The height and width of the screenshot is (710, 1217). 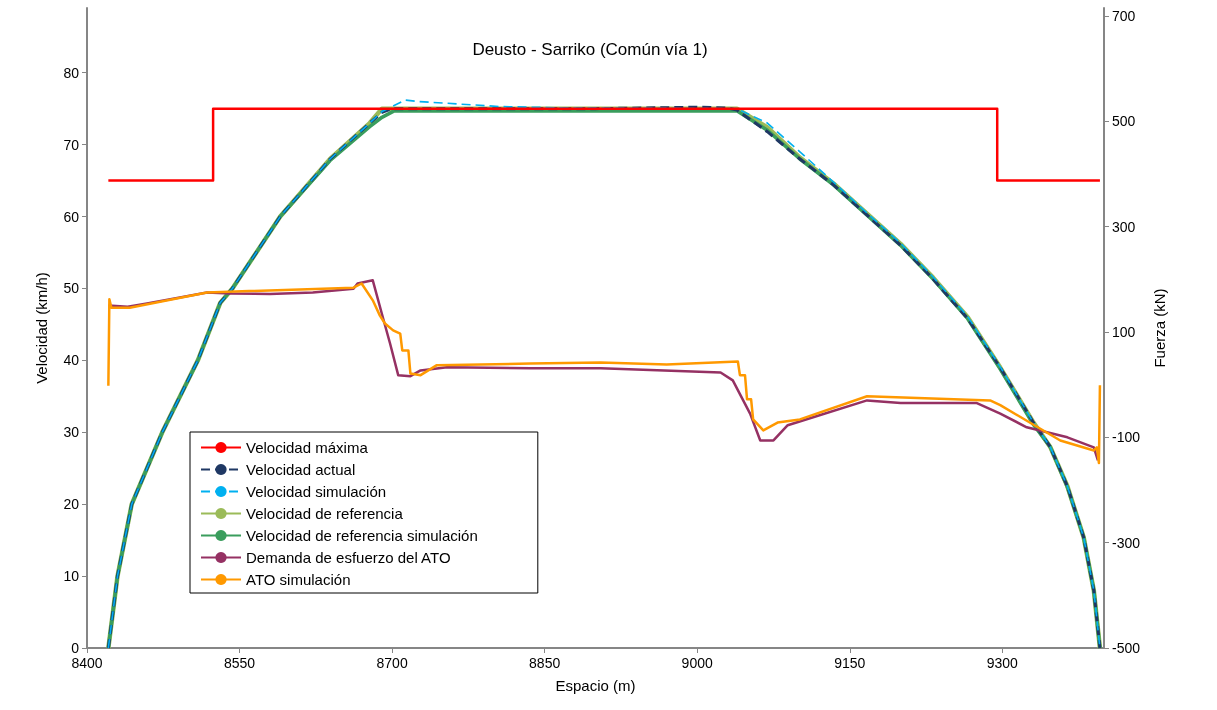 I want to click on y2-tick-label: -500, so click(x=1126, y=648).